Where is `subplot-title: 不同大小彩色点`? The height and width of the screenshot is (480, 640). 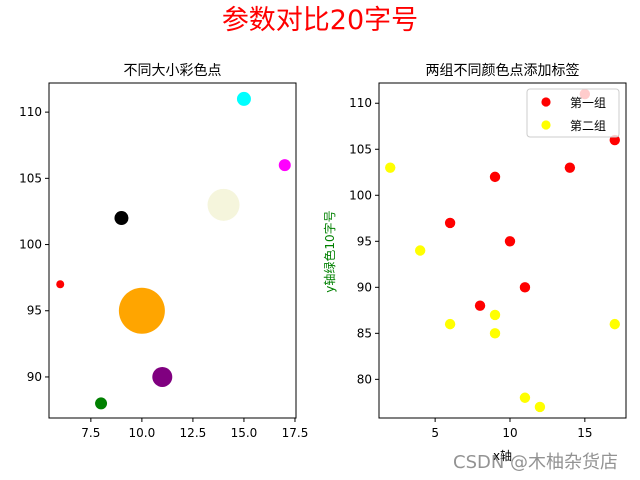 subplot-title: 不同大小彩色点 is located at coordinates (173, 70).